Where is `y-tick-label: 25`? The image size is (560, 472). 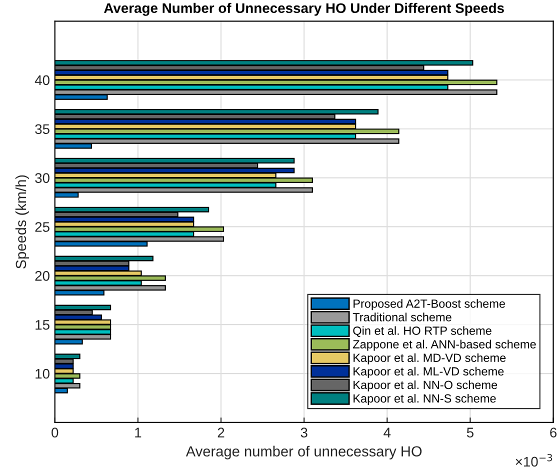
y-tick-label: 25 is located at coordinates (42, 227).